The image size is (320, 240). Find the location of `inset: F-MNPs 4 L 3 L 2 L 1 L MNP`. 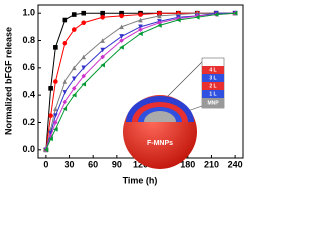

inset: F-MNPs 4 L 3 L 2 L 1 L MNP is located at coordinates (174, 113).